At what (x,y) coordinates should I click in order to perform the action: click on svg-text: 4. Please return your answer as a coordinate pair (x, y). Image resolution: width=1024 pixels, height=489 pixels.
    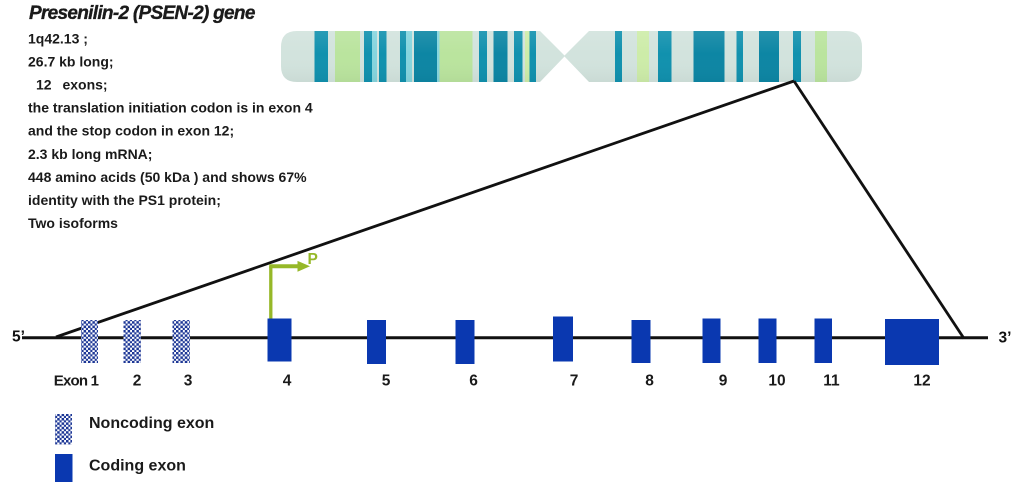
    Looking at the image, I should click on (287, 381).